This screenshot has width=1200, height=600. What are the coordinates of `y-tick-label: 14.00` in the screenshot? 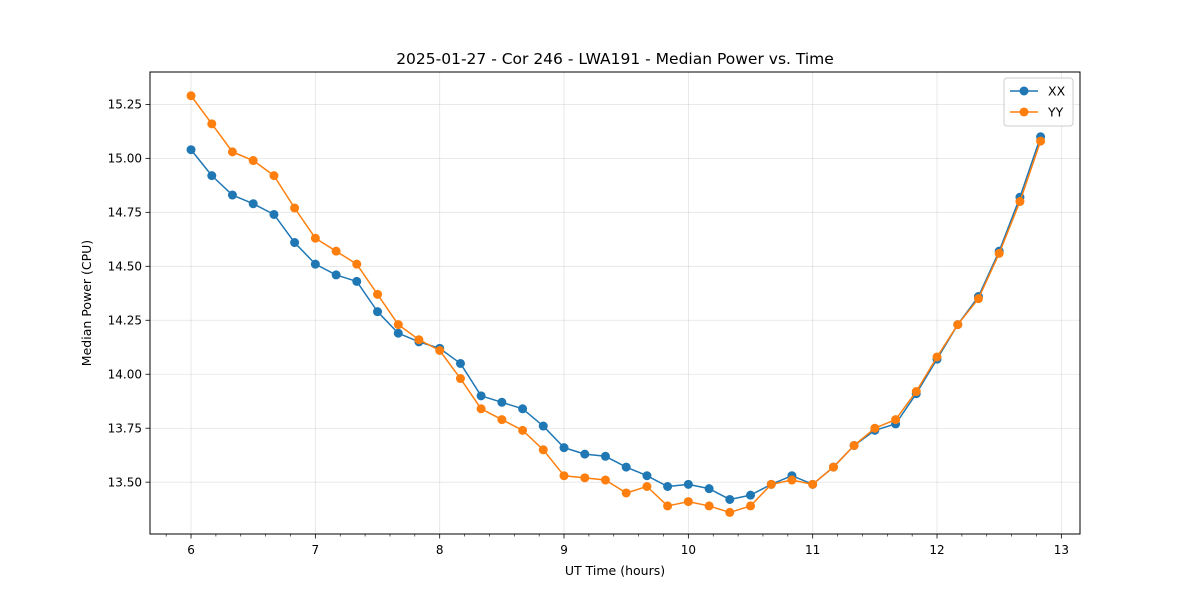 It's located at (125, 375).